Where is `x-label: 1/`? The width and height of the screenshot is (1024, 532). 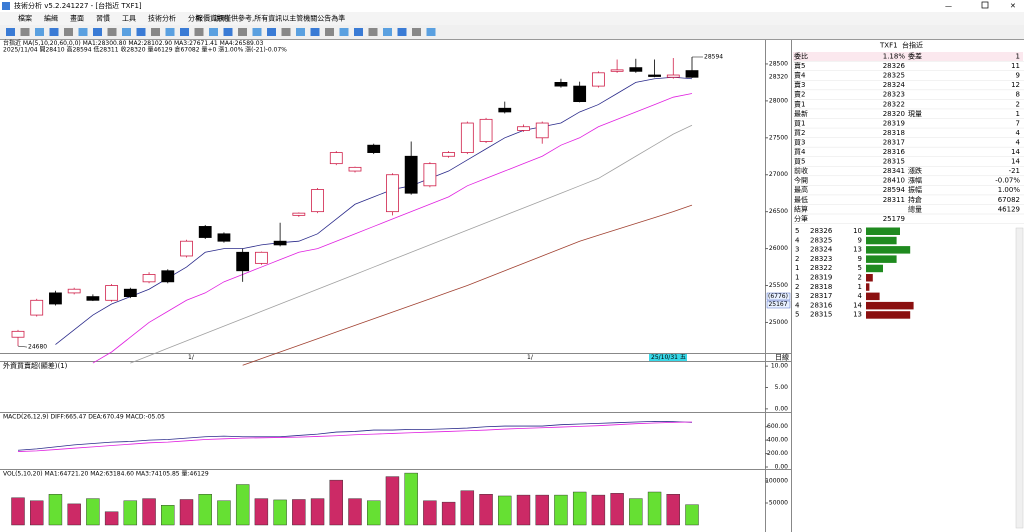
x-label: 1/ is located at coordinates (191, 357).